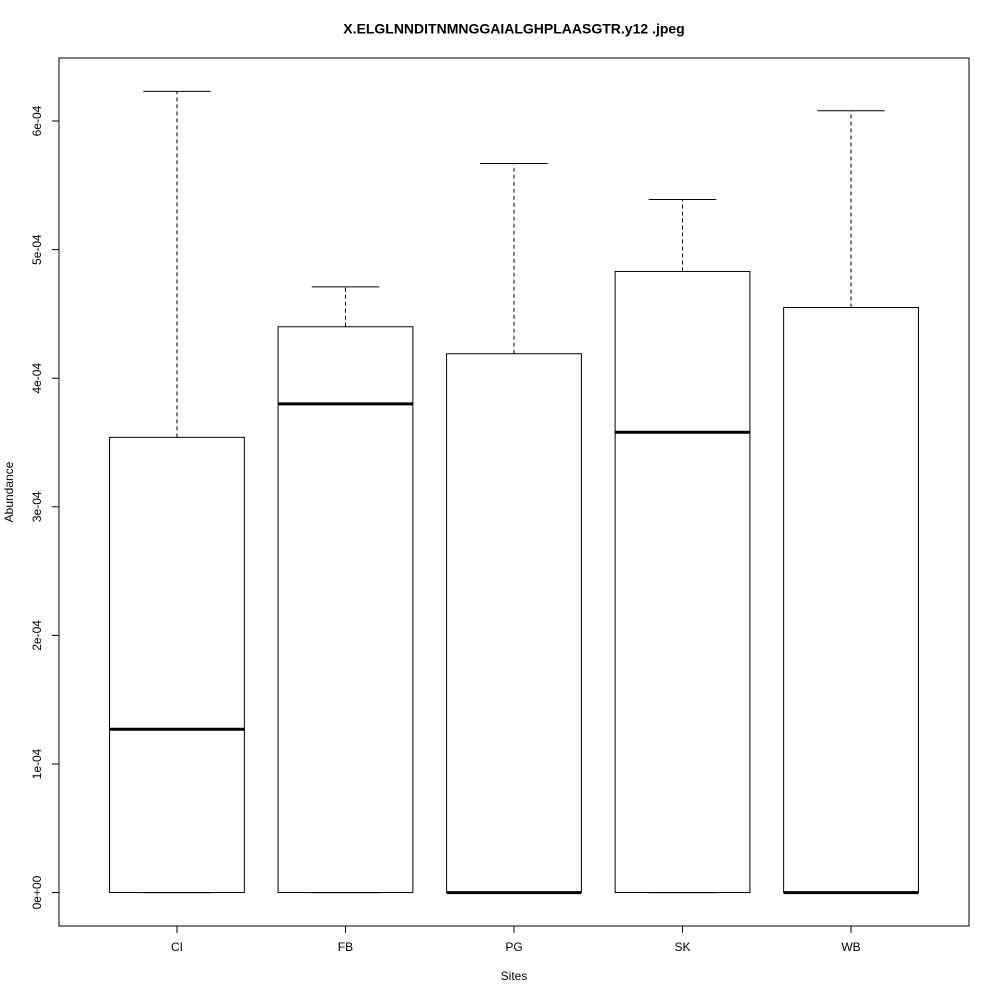 This screenshot has height=1000, width=1000. Describe the element at coordinates (177, 947) in the screenshot. I see `x-tick-label: CI` at that location.